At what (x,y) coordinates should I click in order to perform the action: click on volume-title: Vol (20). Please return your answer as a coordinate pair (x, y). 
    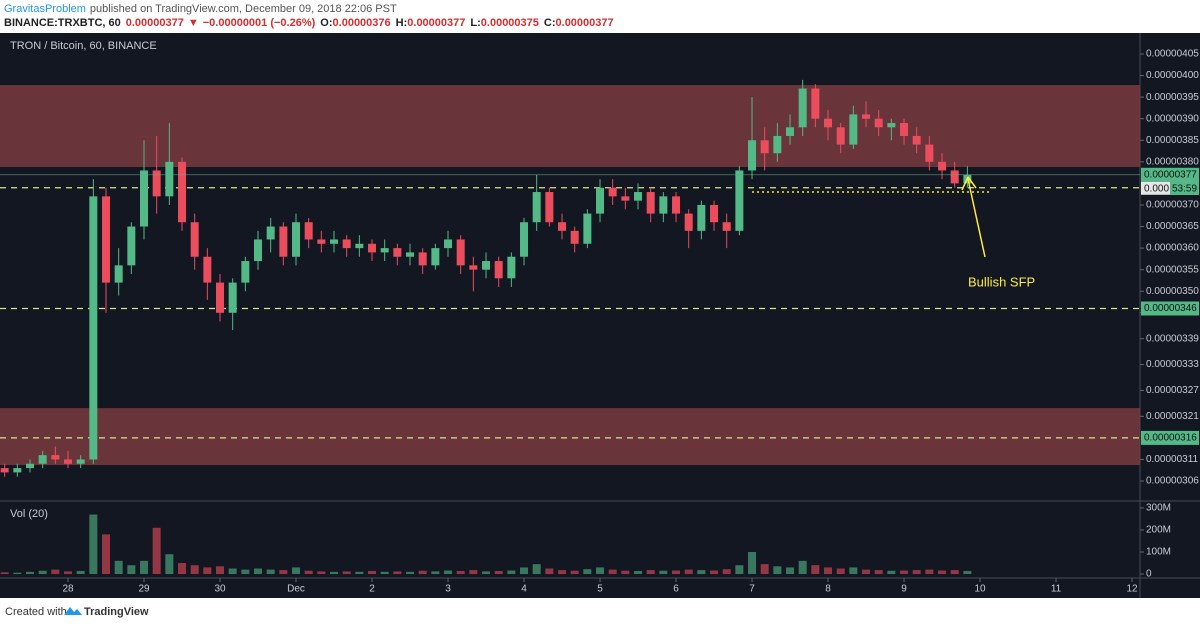
    Looking at the image, I should click on (29, 514).